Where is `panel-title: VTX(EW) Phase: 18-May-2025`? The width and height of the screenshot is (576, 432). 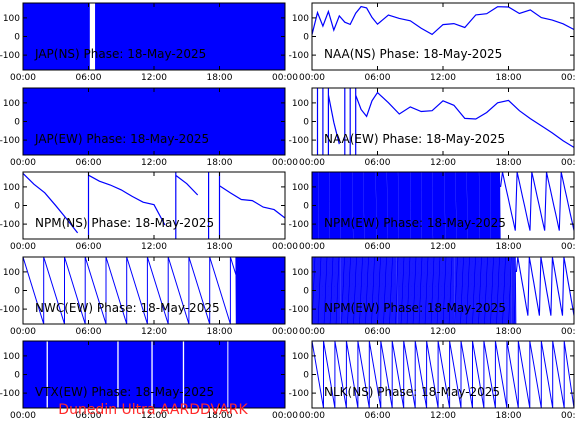
panel-title: VTX(EW) Phase: 18-May-2025 is located at coordinates (124, 392).